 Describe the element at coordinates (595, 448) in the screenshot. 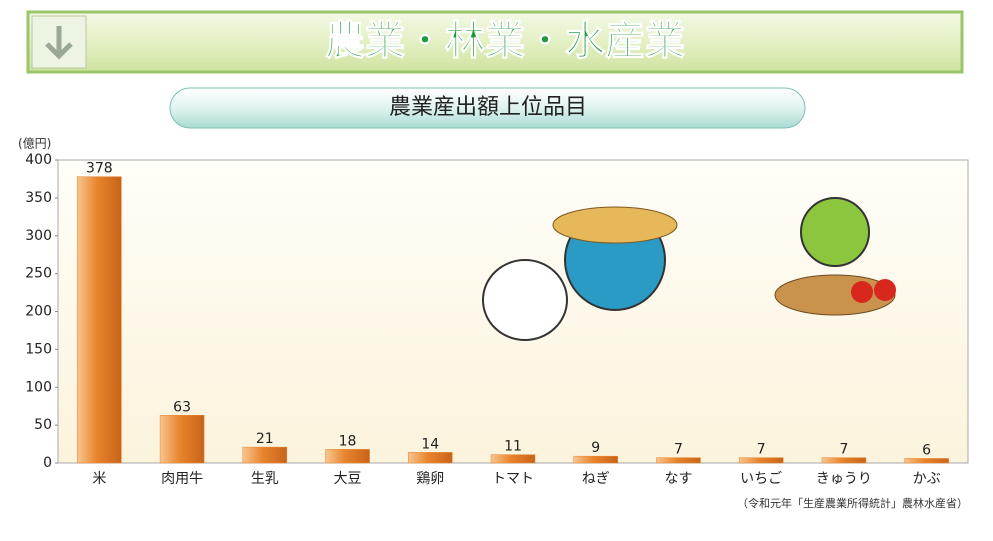

I see `value-label: 9` at that location.